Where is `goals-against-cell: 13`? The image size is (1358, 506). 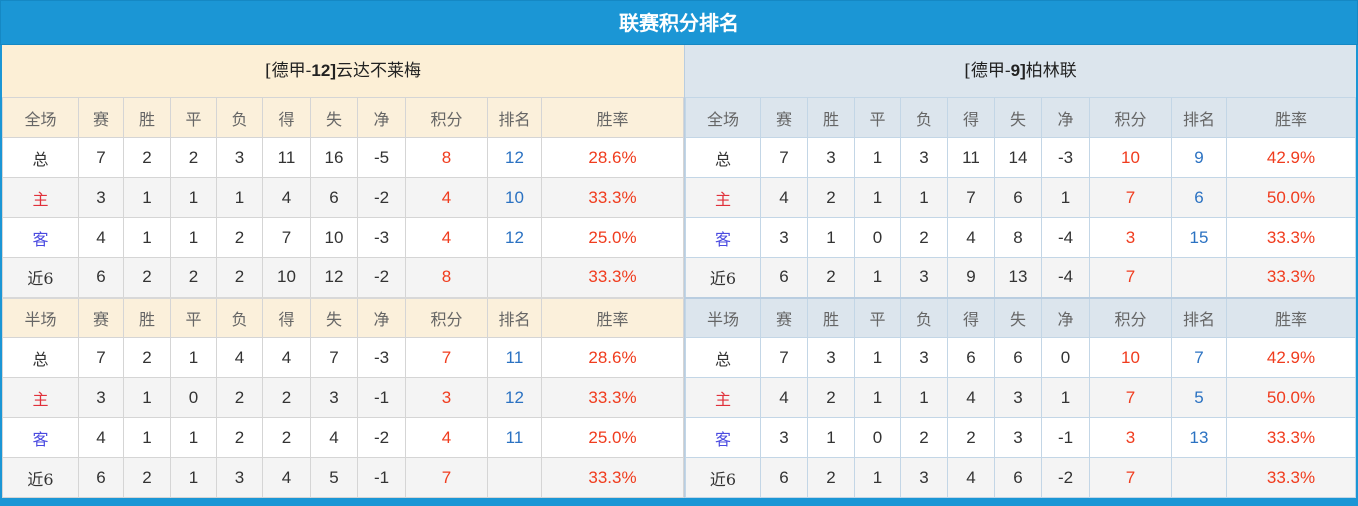 goals-against-cell: 13 is located at coordinates (1018, 277).